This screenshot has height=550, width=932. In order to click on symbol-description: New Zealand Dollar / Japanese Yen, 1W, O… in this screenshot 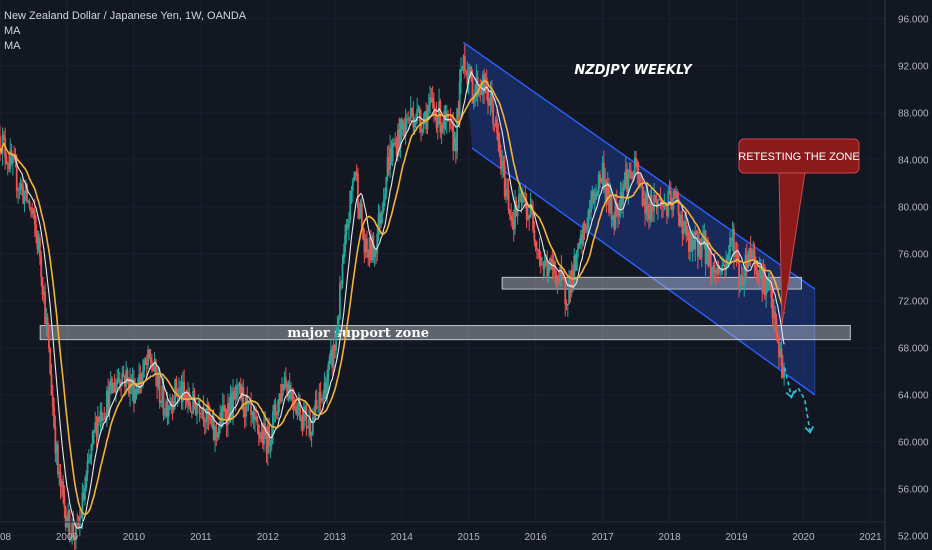, I will do `click(125, 16)`.